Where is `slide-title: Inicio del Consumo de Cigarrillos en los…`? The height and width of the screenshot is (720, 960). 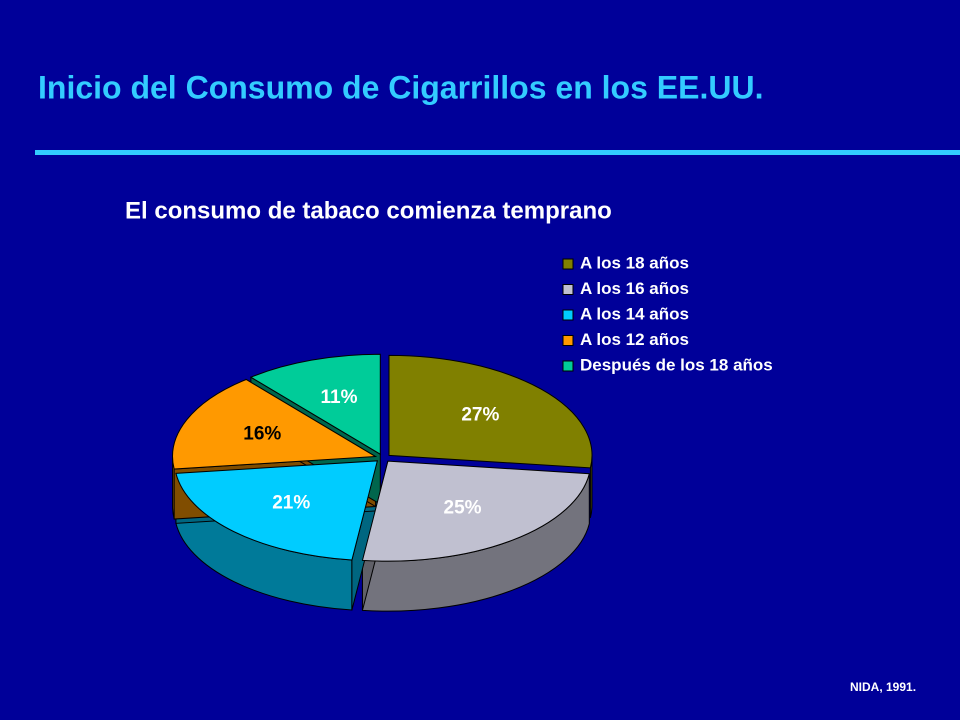
slide-title: Inicio del Consumo de Cigarrillos en los… is located at coordinates (400, 87).